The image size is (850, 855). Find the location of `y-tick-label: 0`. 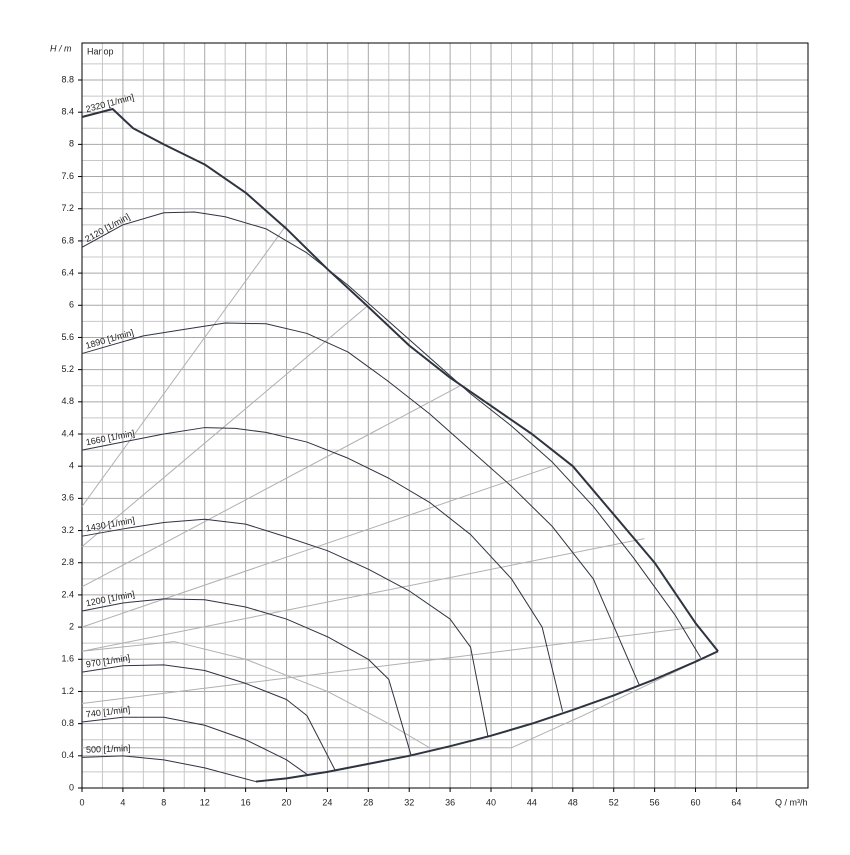

y-tick-label: 0 is located at coordinates (71, 787).